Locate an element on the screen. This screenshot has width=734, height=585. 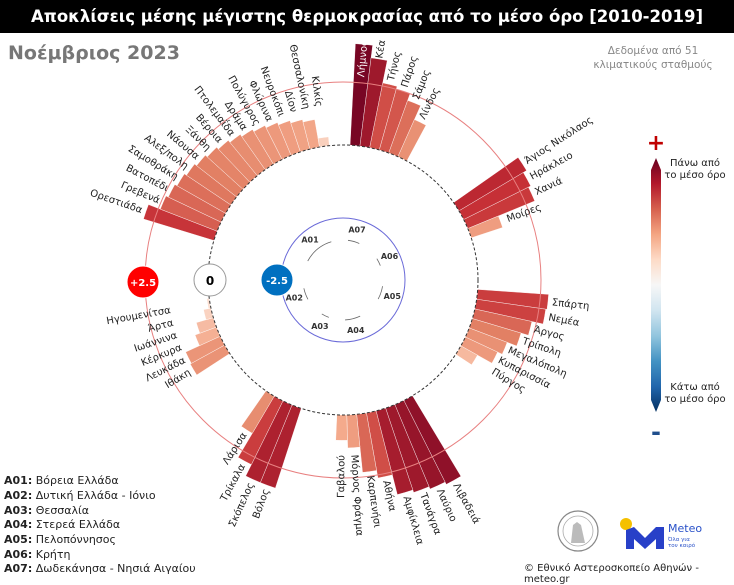
legend-item: A05: Πελοπόννησος is located at coordinates (60, 539).